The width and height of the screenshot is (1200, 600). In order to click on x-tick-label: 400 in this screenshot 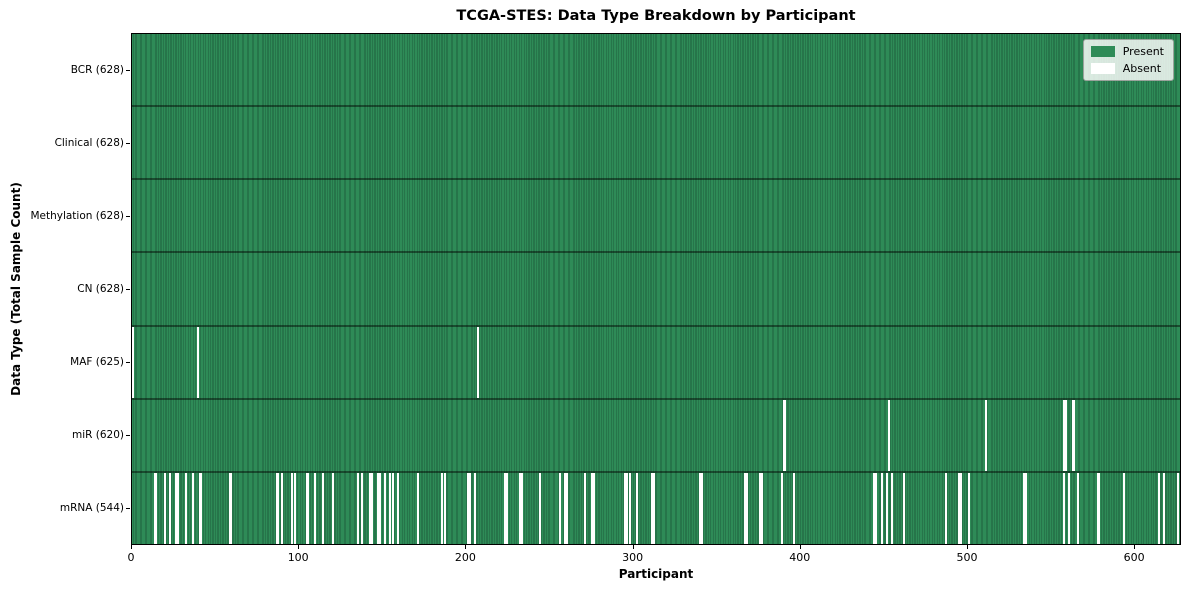, I will do `click(800, 557)`.